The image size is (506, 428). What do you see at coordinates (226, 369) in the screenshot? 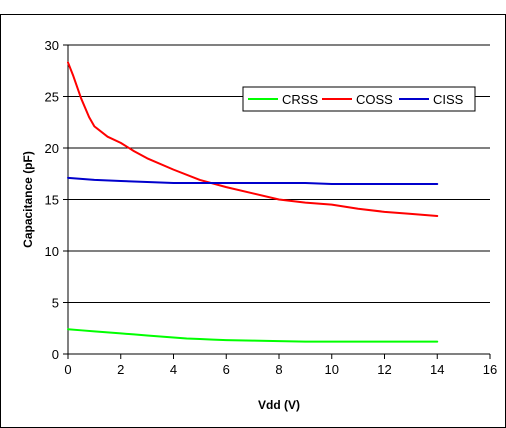
I see `x-tick-label-6: 6` at bounding box center [226, 369].